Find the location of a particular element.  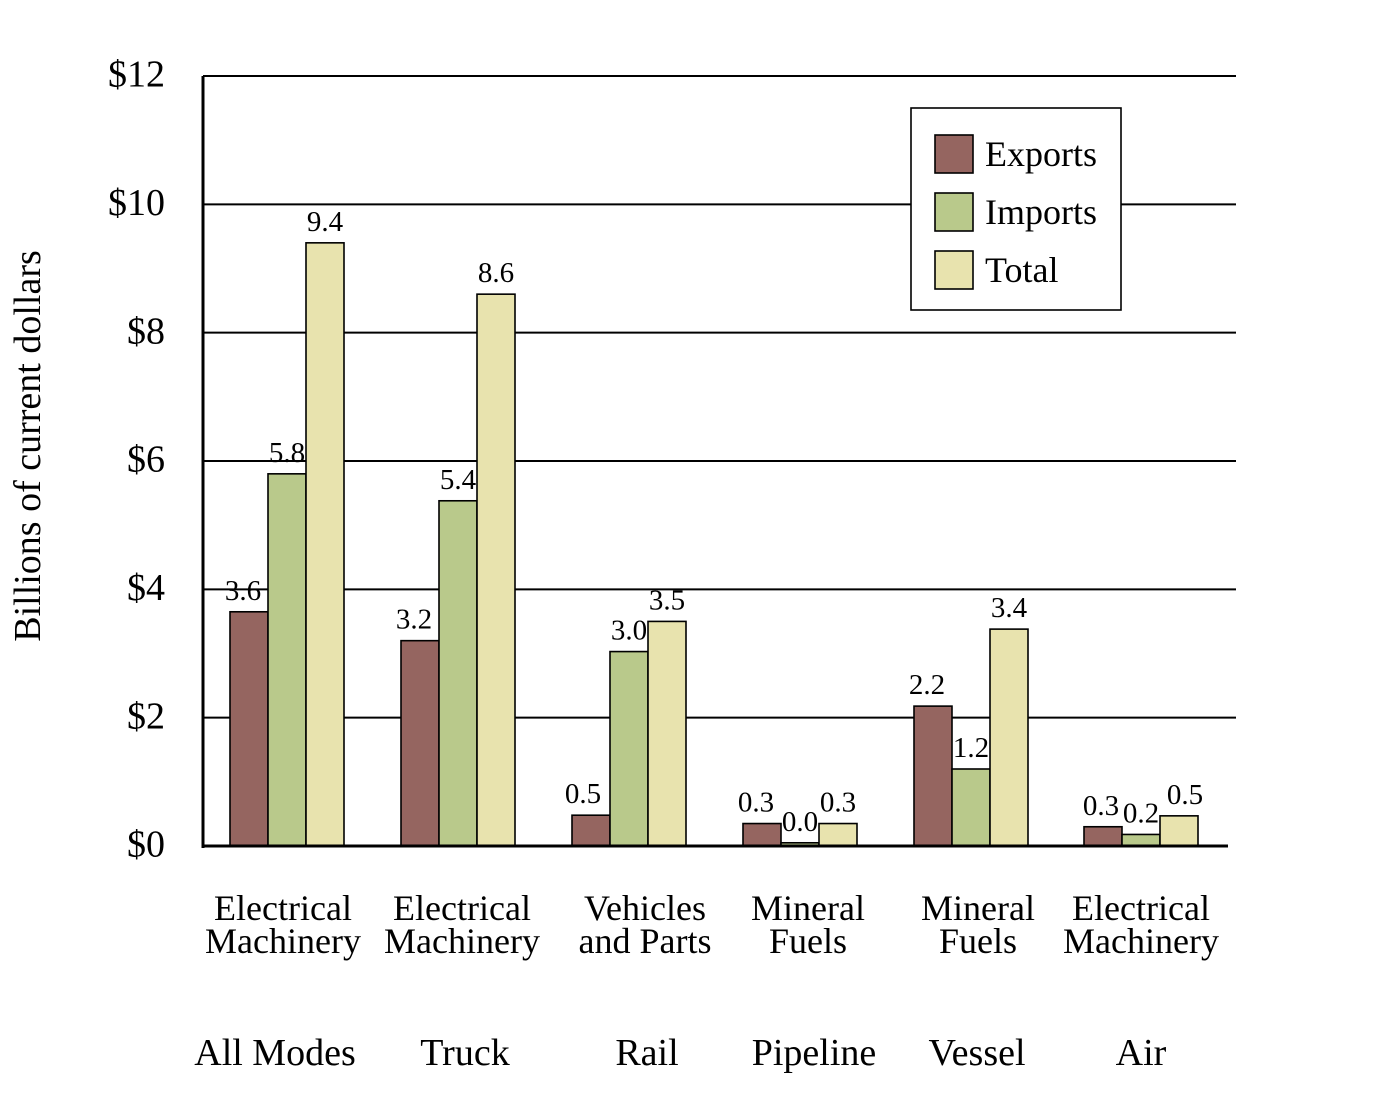

mode-labels: All Modes Truck Rail Pipeline Vessel Air is located at coordinates (680, 1053).